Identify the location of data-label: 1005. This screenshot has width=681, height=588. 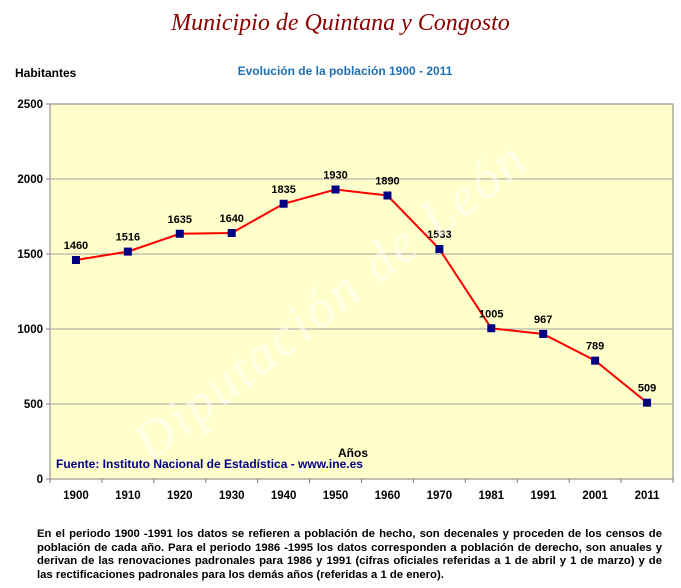
(491, 314).